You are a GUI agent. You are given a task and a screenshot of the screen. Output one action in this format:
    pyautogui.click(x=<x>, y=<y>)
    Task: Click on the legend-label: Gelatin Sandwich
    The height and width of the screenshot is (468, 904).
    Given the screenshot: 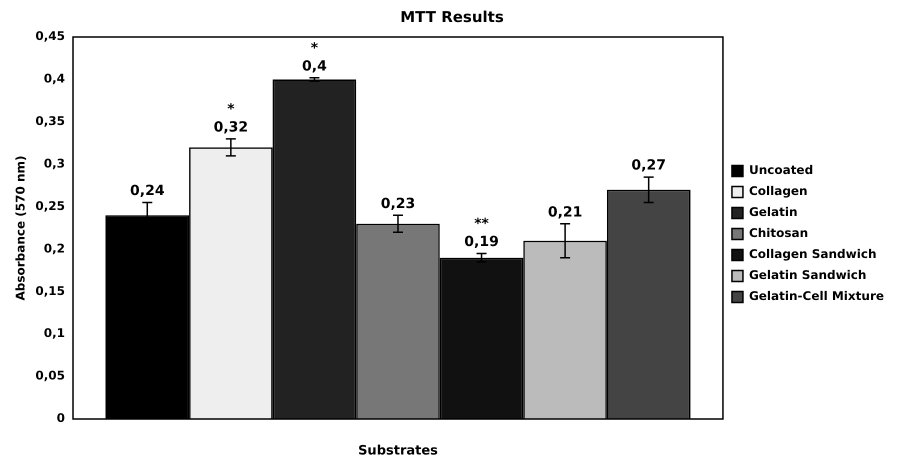 What is the action you would take?
    pyautogui.click(x=807, y=275)
    